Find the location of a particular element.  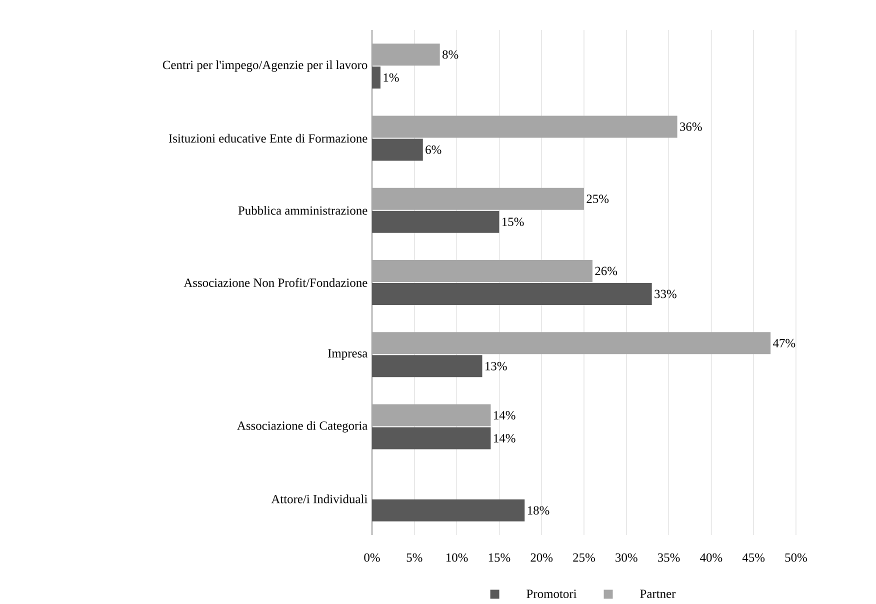

x-tick-label: 10% is located at coordinates (457, 557).